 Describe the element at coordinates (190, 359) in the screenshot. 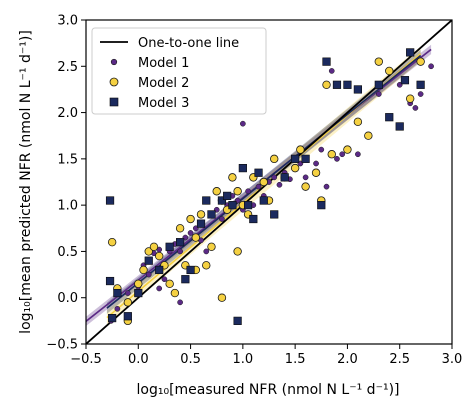

I see `x-tick-label: 0.5` at that location.